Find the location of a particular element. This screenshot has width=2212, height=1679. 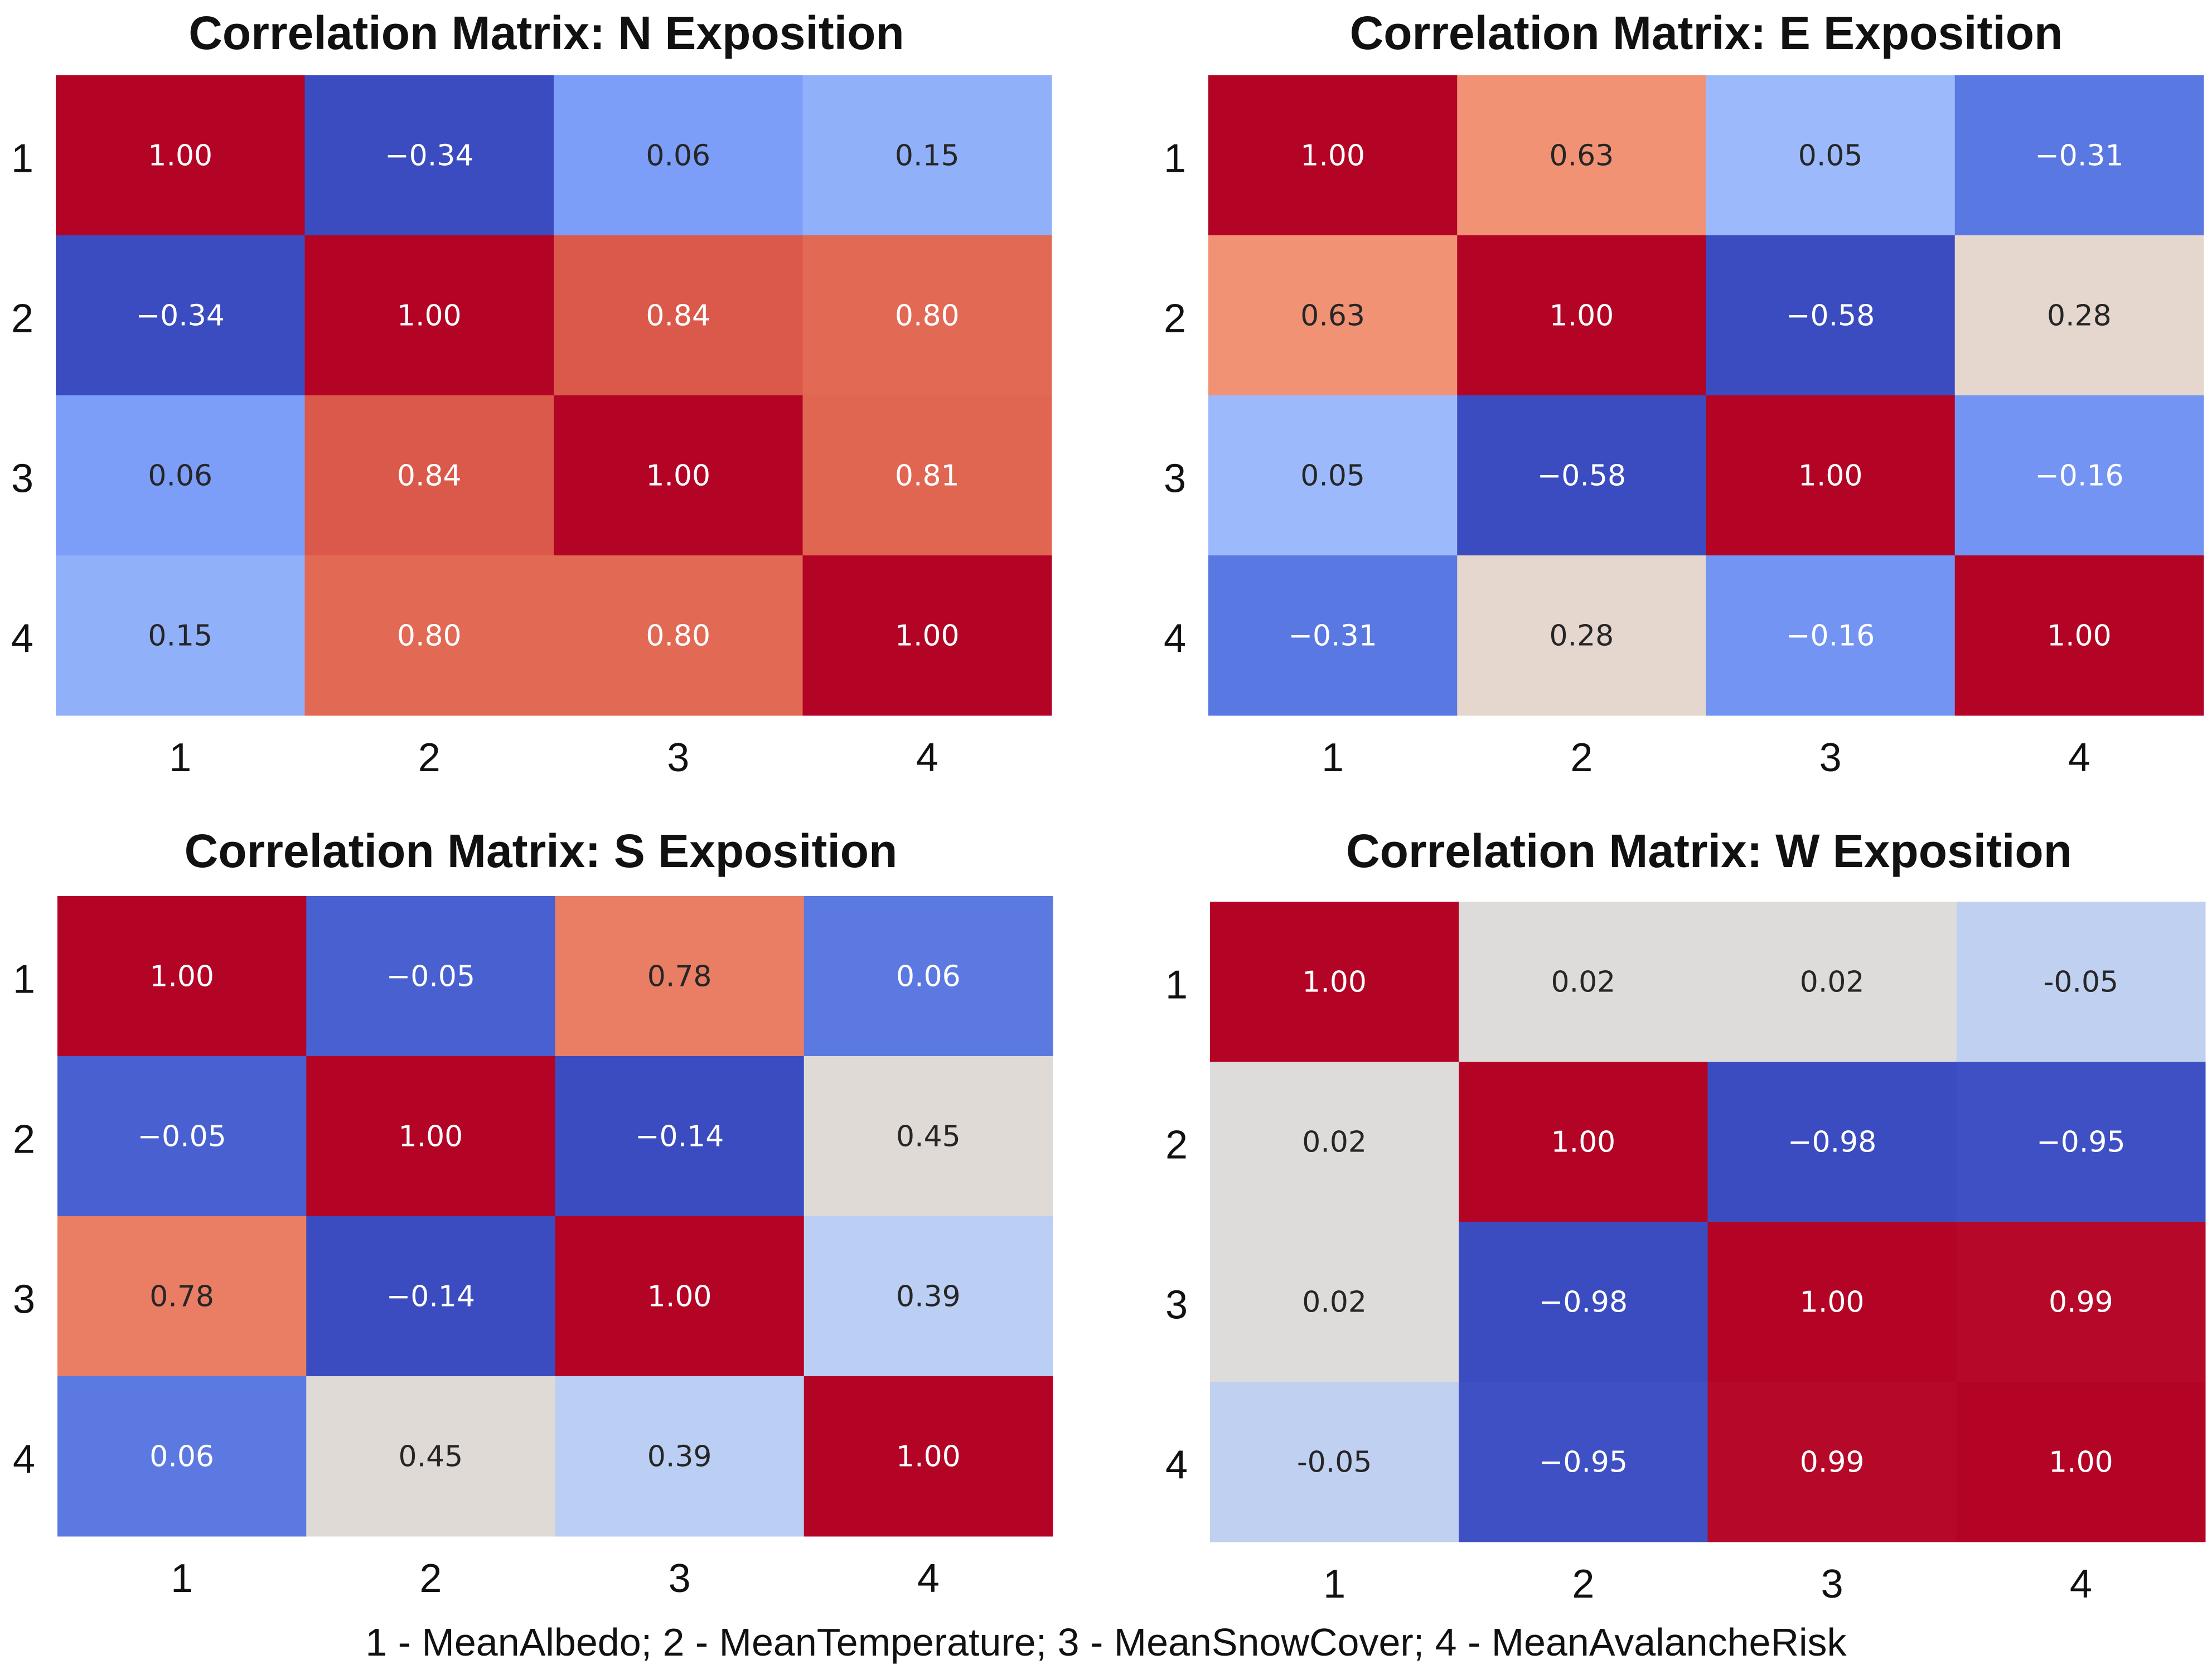

cell-value-r1-c2: 0.02 is located at coordinates (1583, 982).